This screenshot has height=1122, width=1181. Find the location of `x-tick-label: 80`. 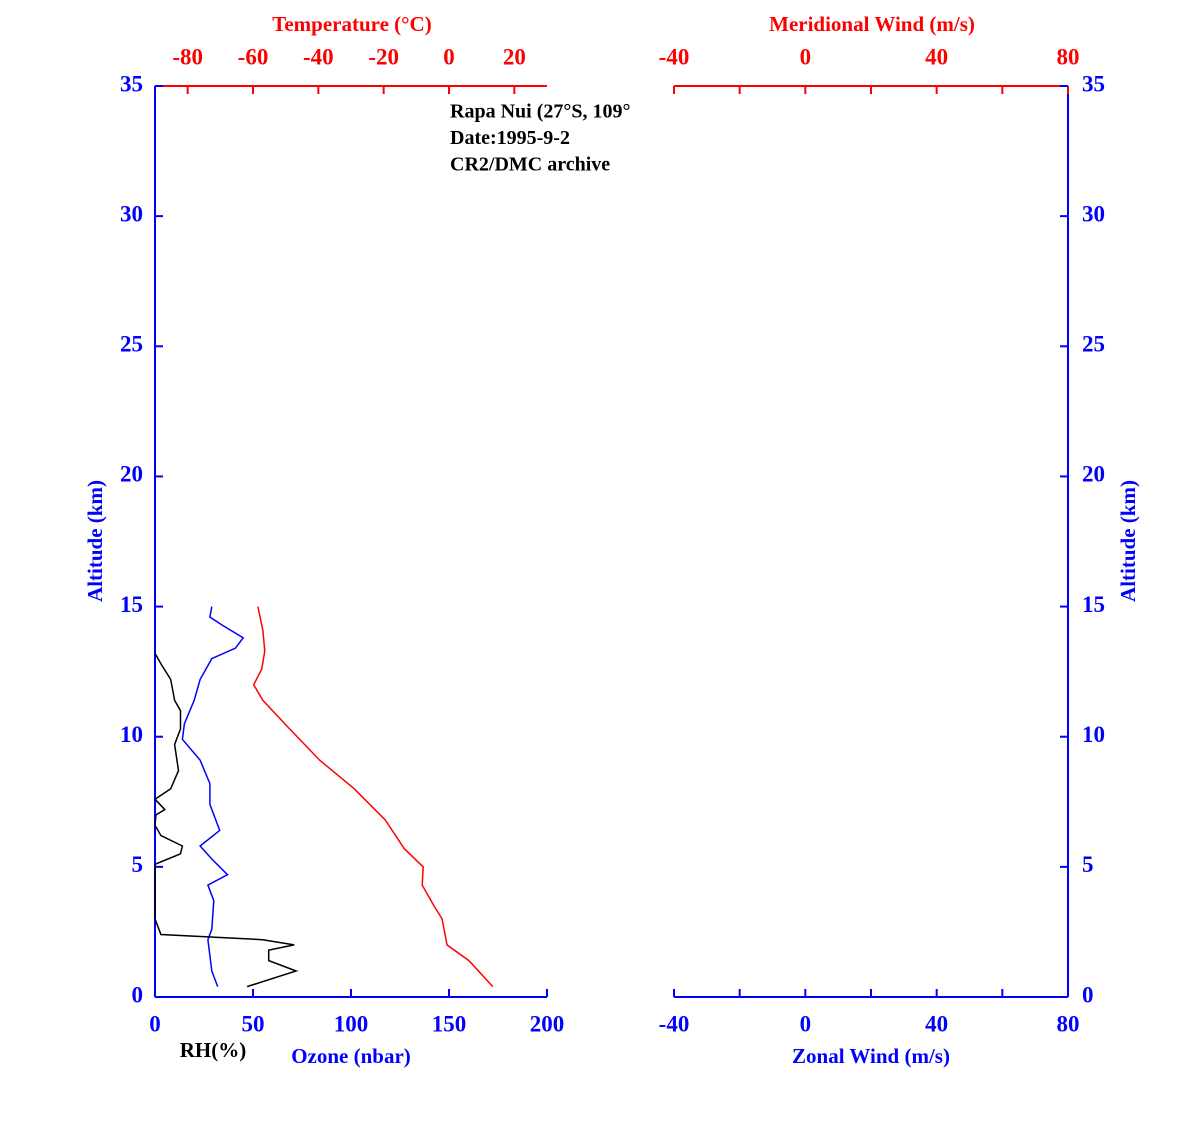

x-tick-label: 80 is located at coordinates (1068, 1023).